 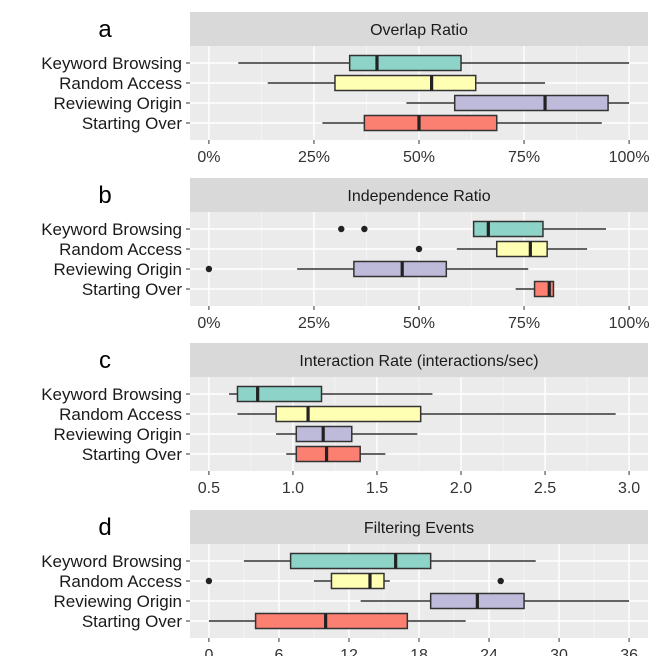 I want to click on x-tick-label: 1.0, so click(x=293, y=488).